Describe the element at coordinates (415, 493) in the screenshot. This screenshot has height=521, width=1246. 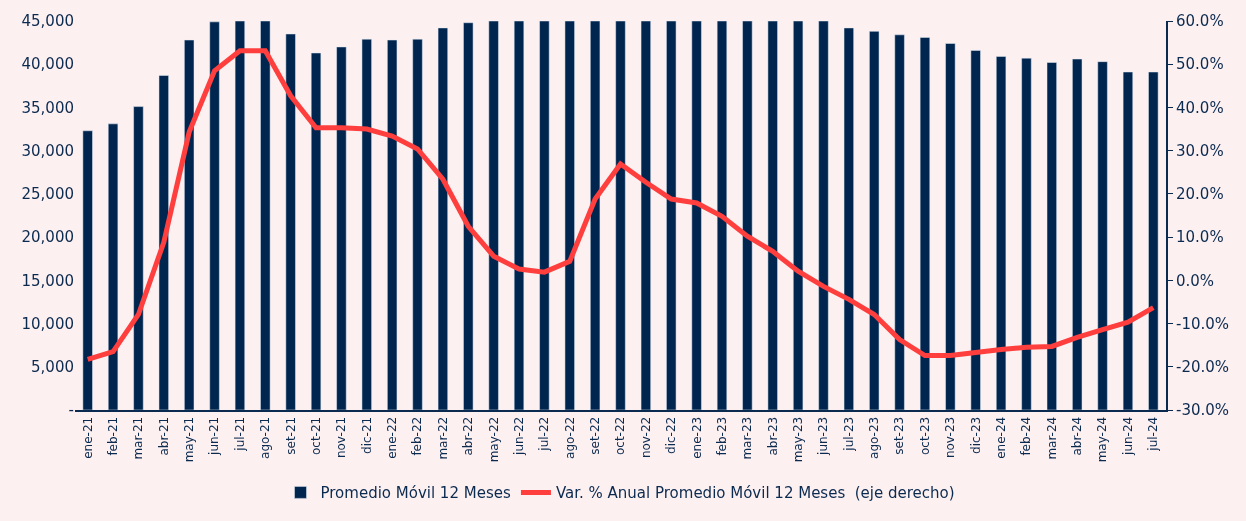
I see `legend-label: Promedio Móvil 12 Meses` at that location.